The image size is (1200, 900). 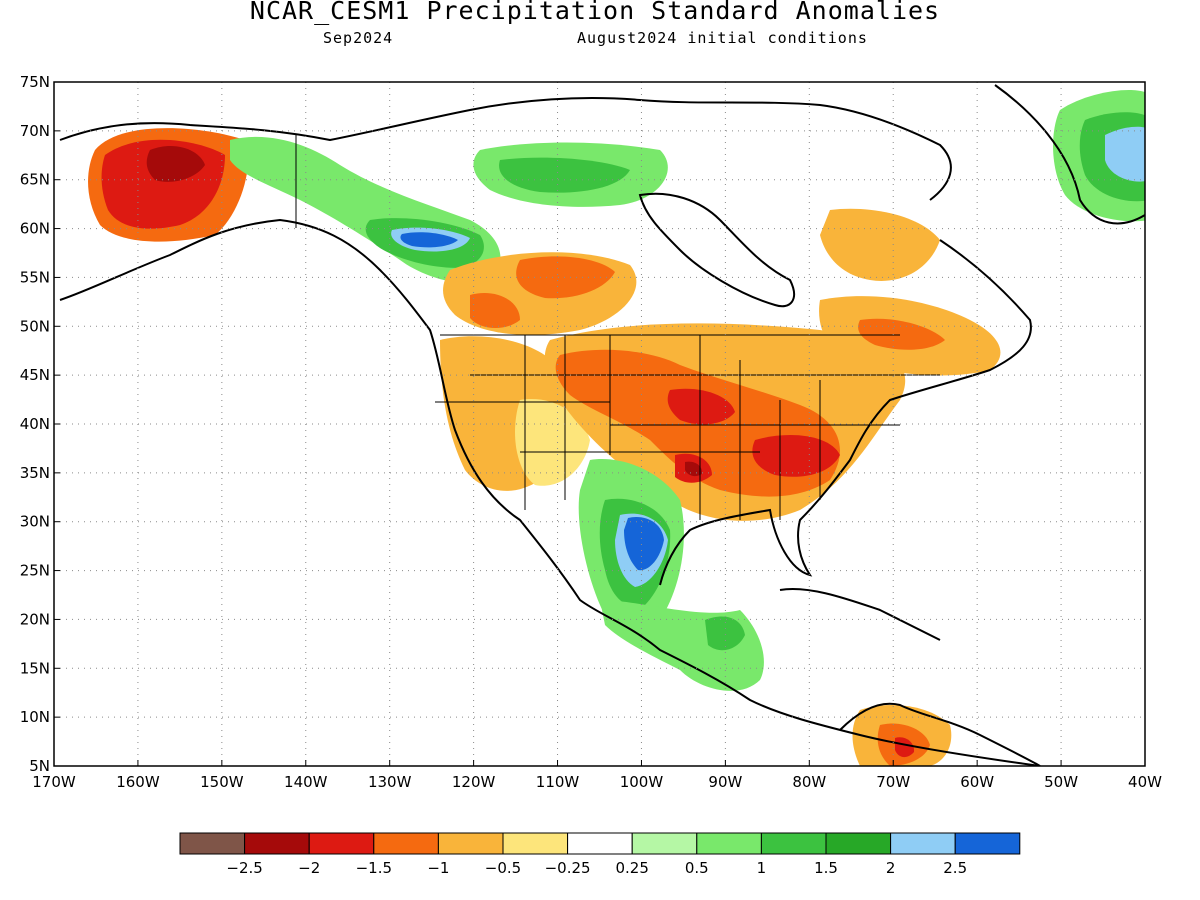 I want to click on legend-label: 1.5, so click(x=826, y=868).